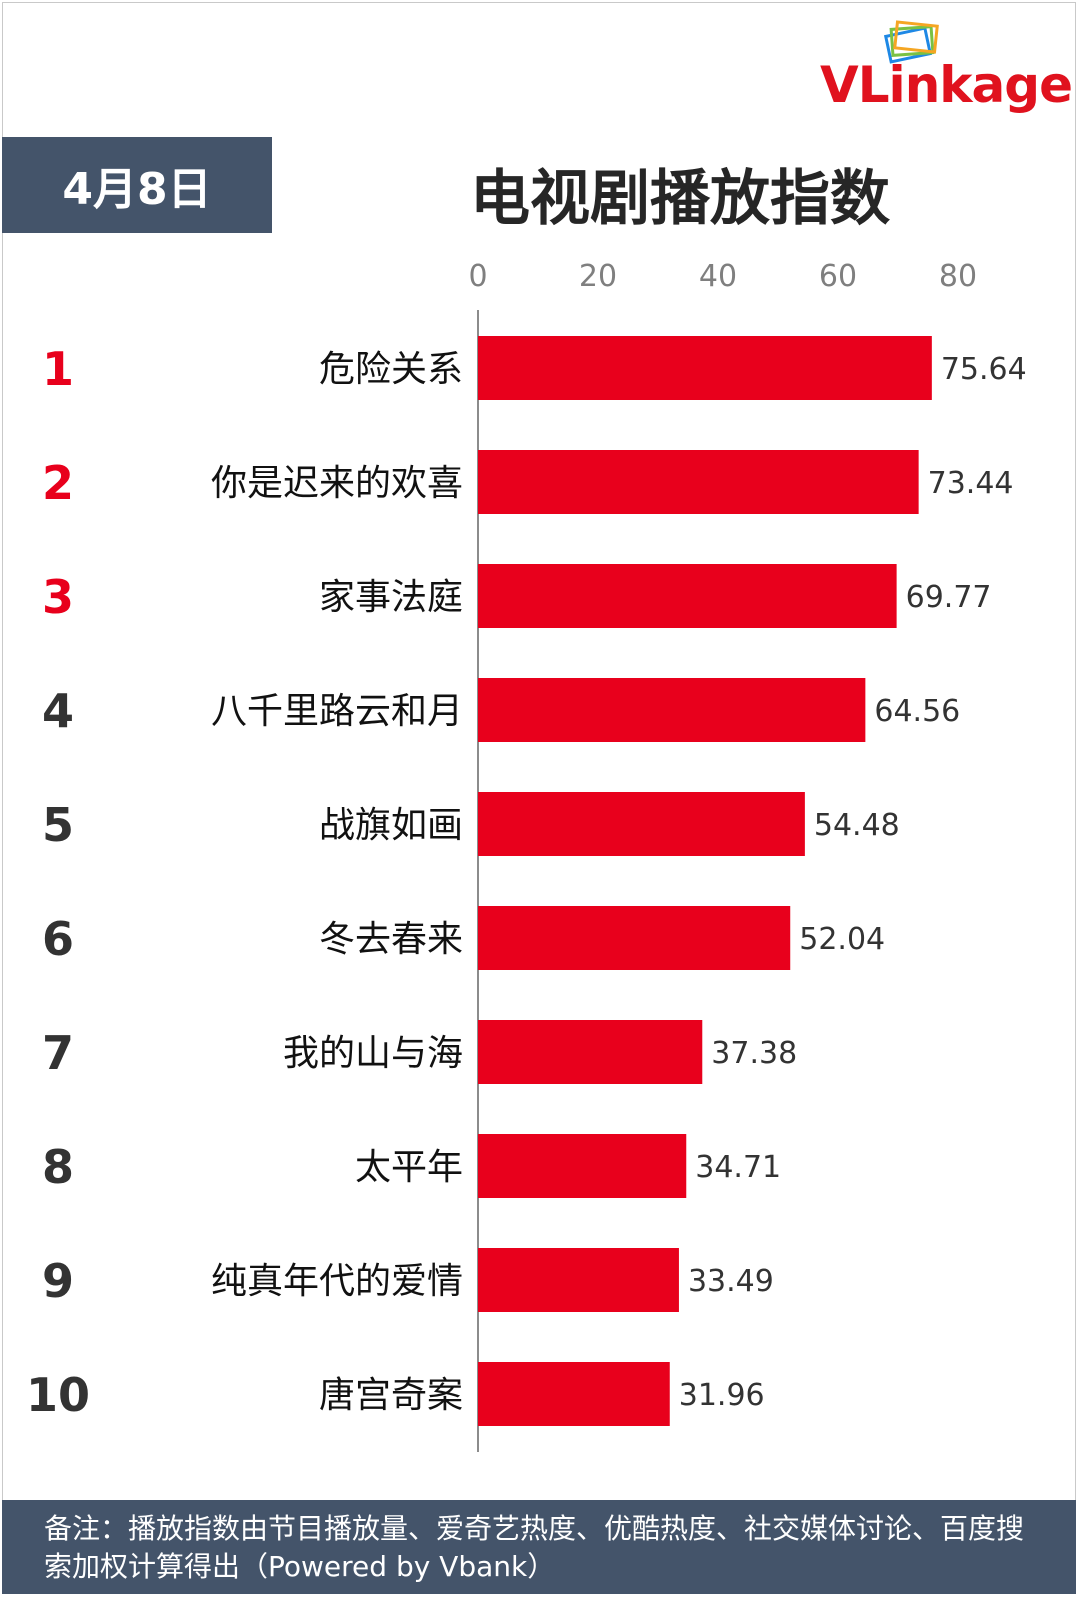 Image resolution: width=1080 pixels, height=1598 pixels. Describe the element at coordinates (718, 276) in the screenshot. I see `x-tick-label: 40` at that location.